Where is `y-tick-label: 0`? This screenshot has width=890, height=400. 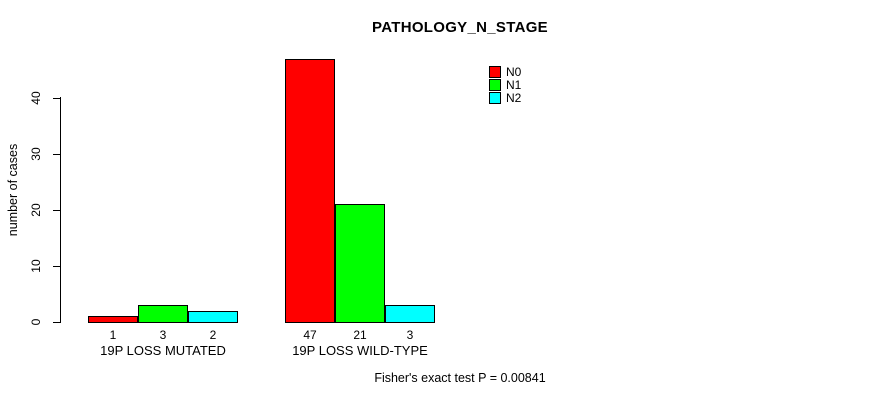
y-tick-label: 0 is located at coordinates (36, 322).